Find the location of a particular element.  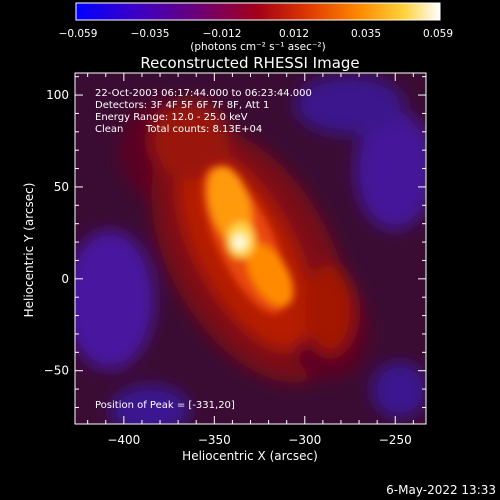

detectors-annotation: Detectors: 3F 4F 5F 6F 7F 8F, Att 1 is located at coordinates (182, 105).